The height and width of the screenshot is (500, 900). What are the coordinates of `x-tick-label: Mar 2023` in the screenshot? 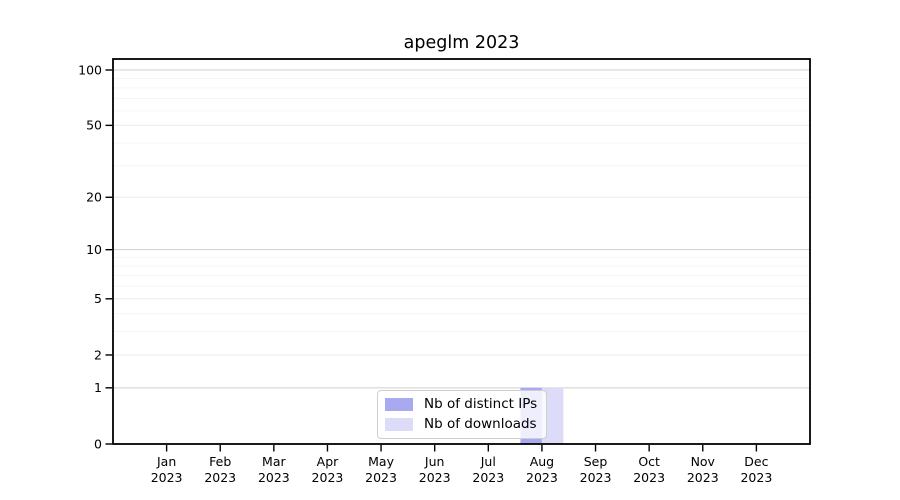 It's located at (274, 469).